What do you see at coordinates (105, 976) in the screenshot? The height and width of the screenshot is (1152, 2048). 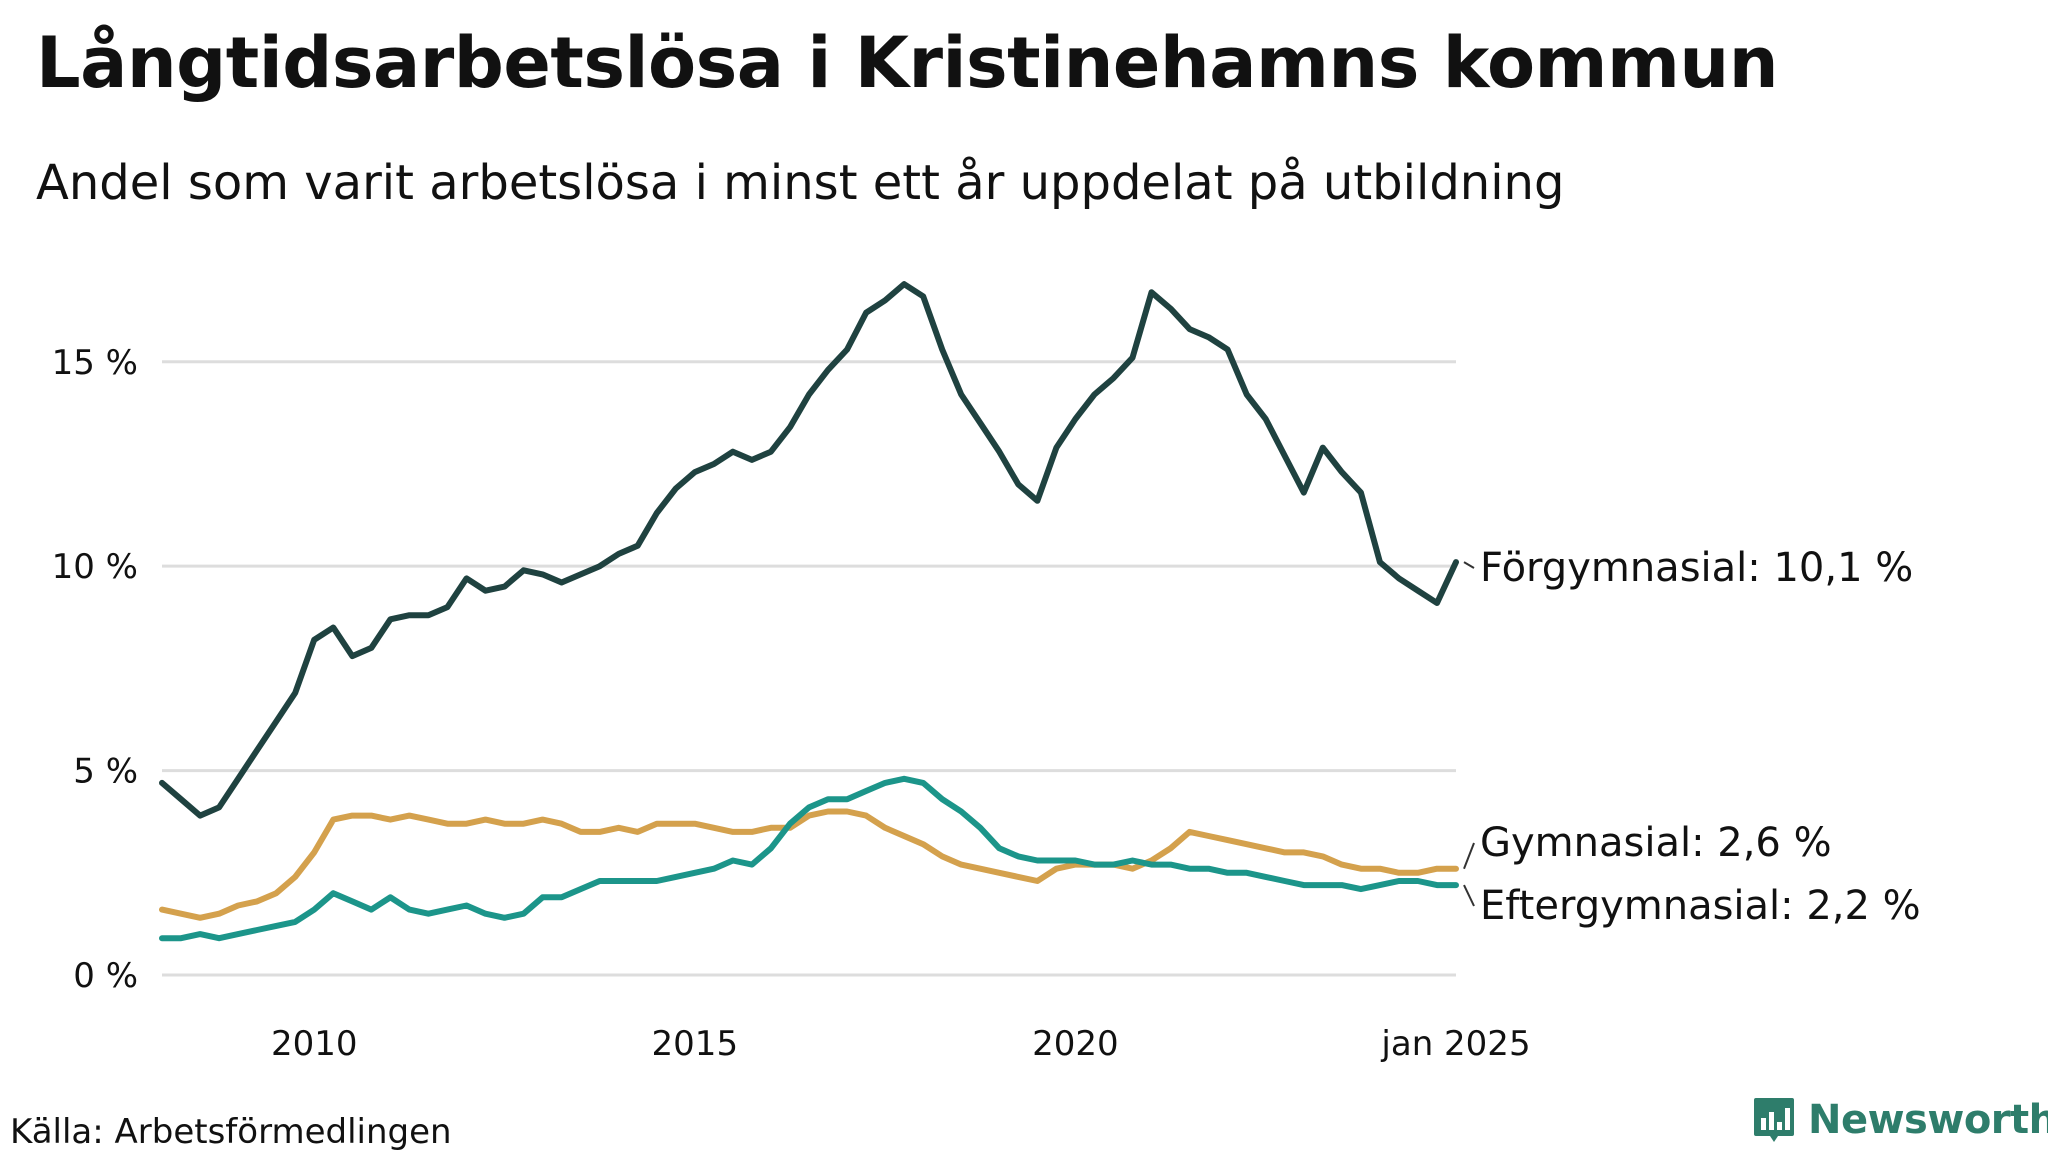 I see `y-tick-label: 0 %` at bounding box center [105, 976].